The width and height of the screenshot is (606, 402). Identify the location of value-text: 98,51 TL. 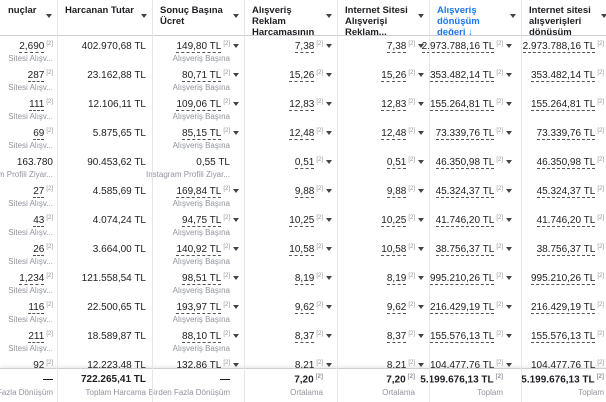
(202, 279).